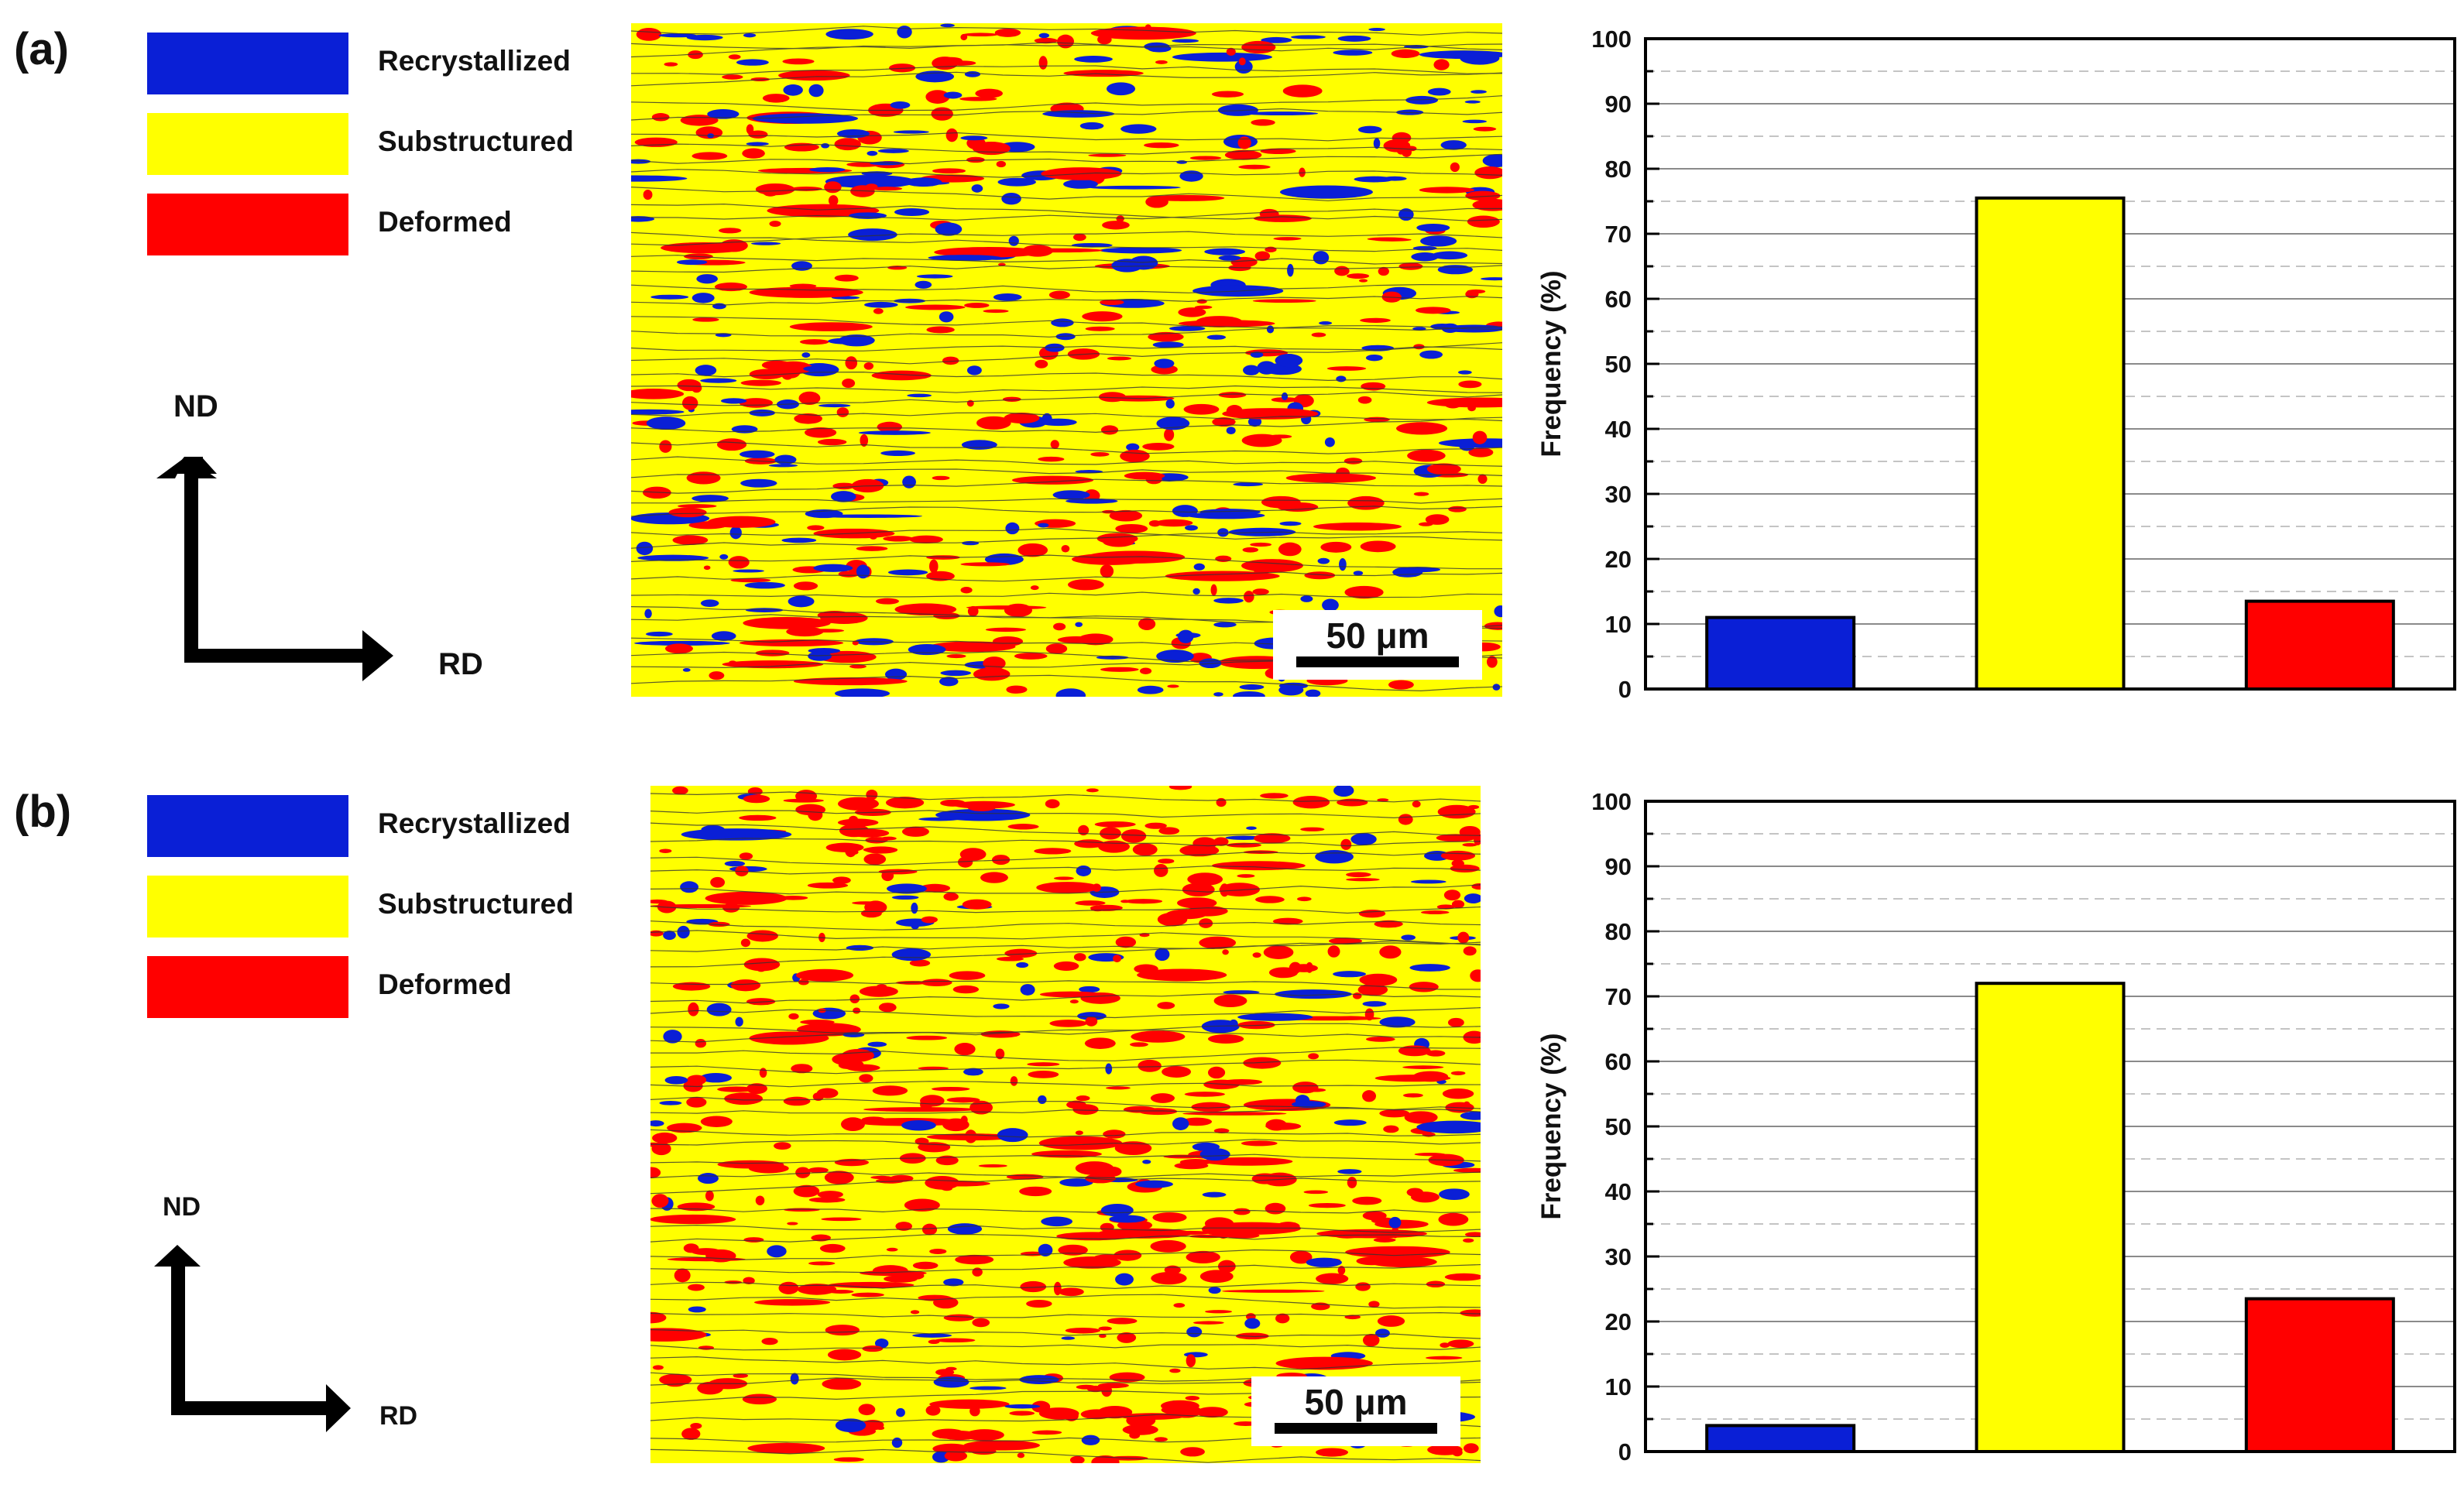 The image size is (2464, 1498). What do you see at coordinates (41, 49) in the screenshot?
I see `panel-label: (a)` at bounding box center [41, 49].